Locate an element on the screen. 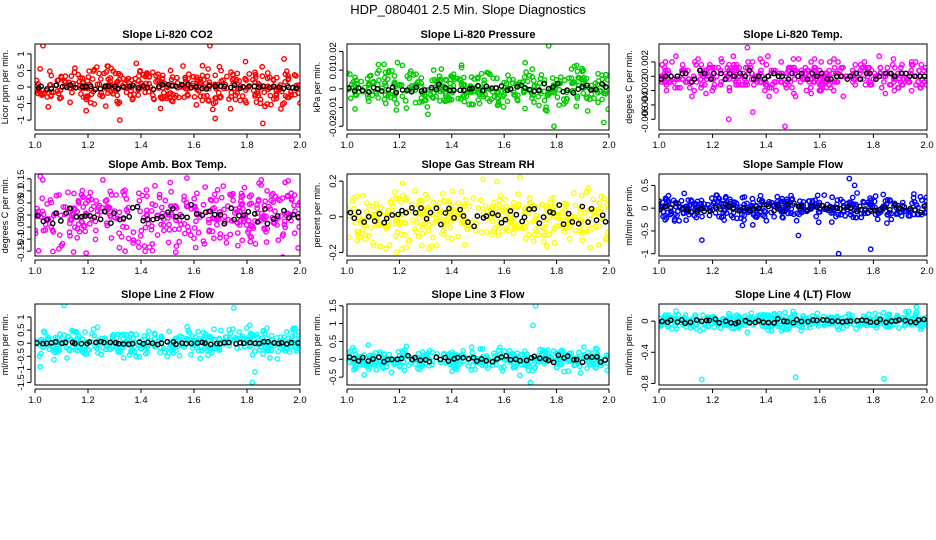  y-tick-label: -1 is located at coordinates (21, 120).